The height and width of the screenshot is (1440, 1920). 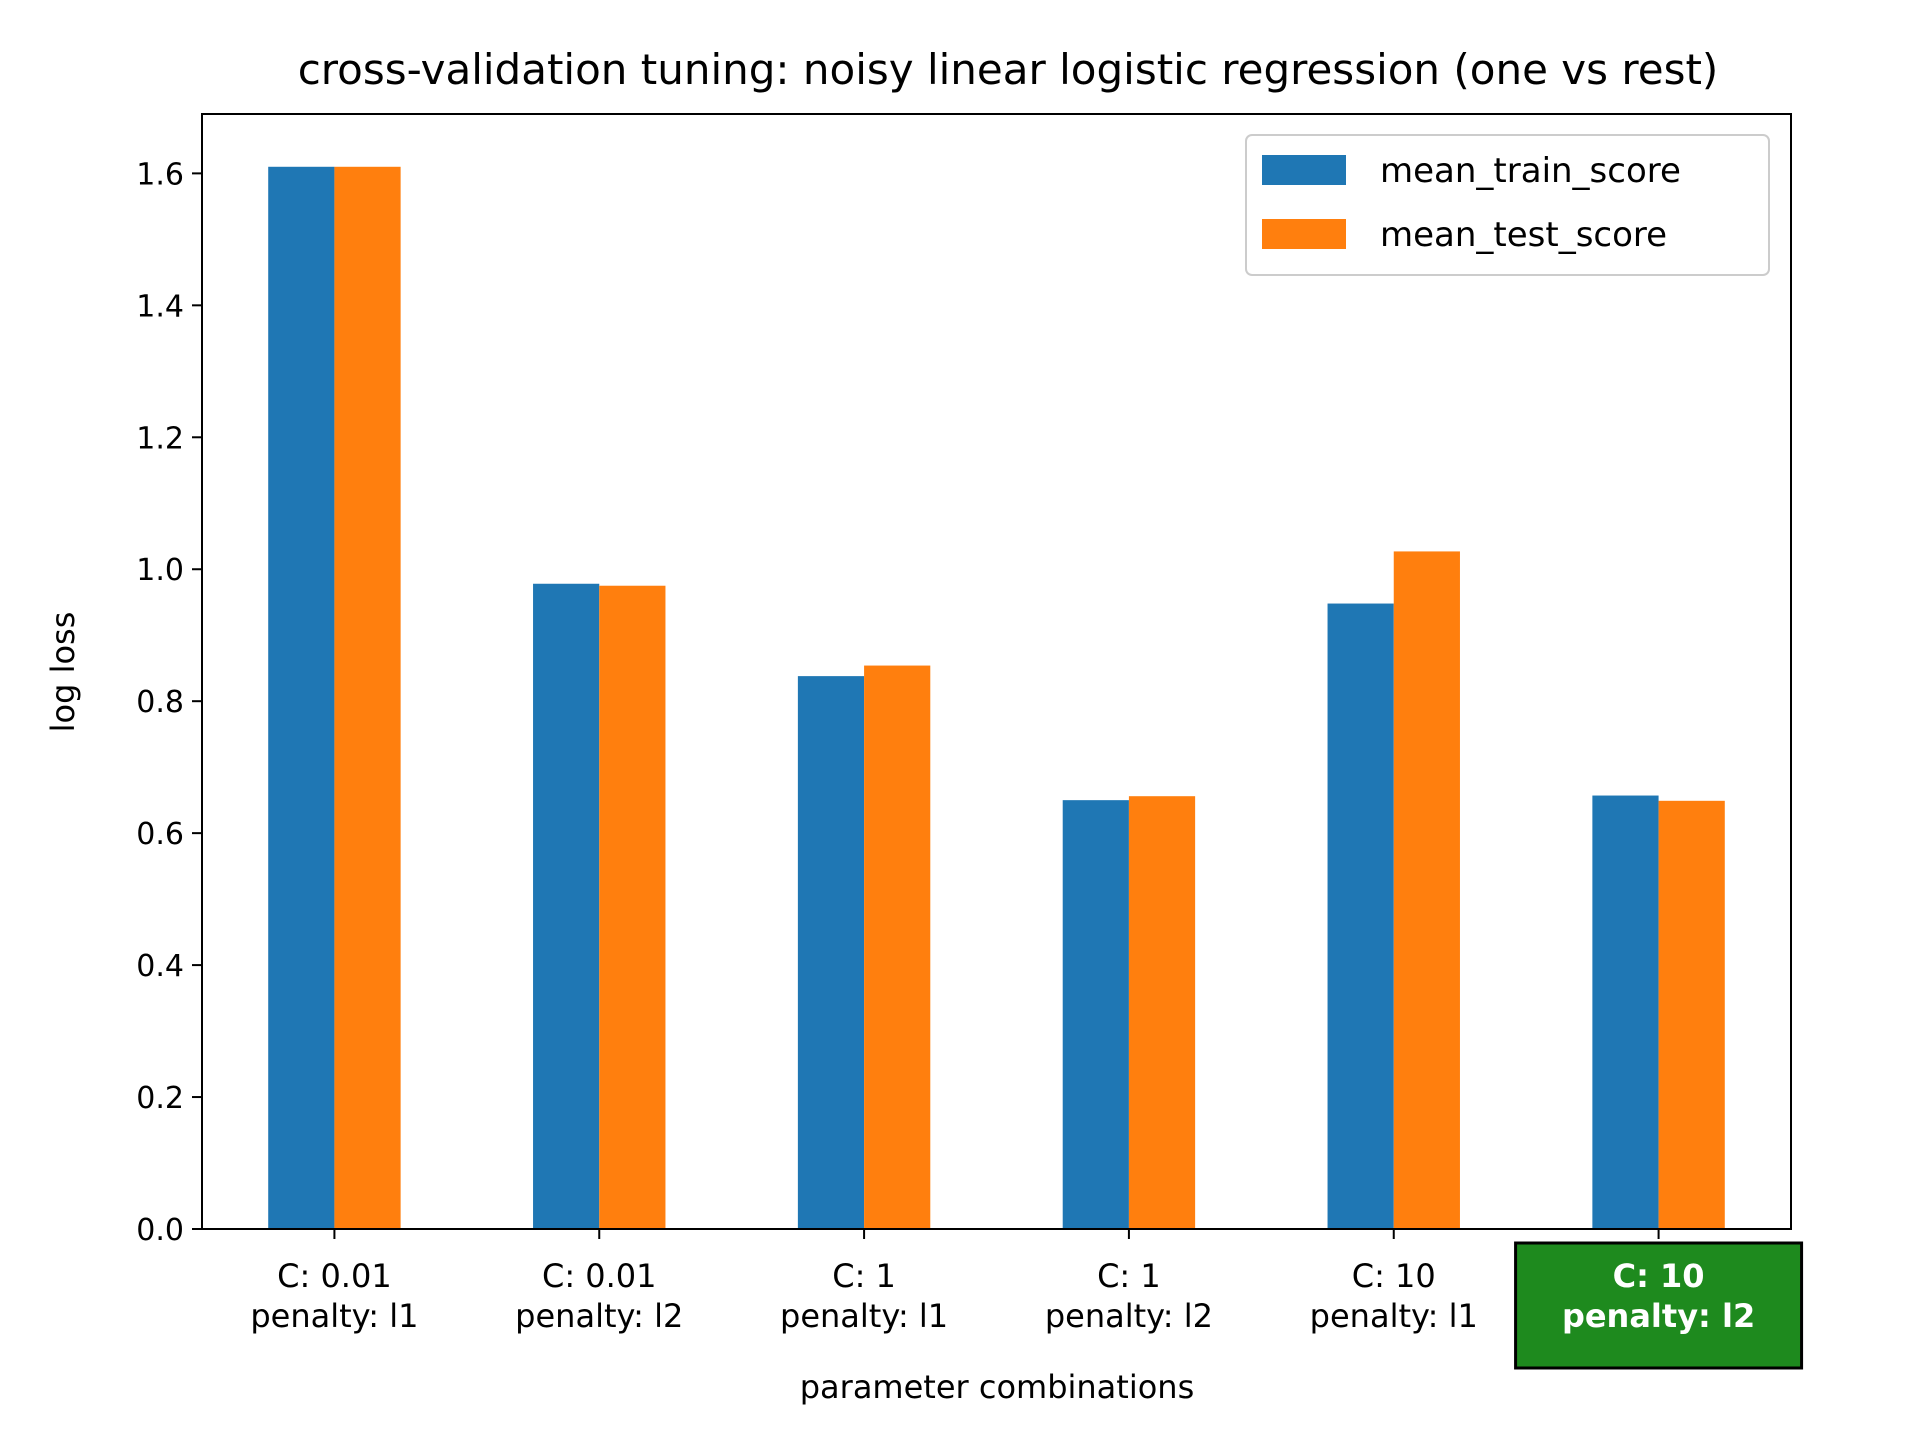 What do you see at coordinates (160, 174) in the screenshot?
I see `y-tick-label: 1.6` at bounding box center [160, 174].